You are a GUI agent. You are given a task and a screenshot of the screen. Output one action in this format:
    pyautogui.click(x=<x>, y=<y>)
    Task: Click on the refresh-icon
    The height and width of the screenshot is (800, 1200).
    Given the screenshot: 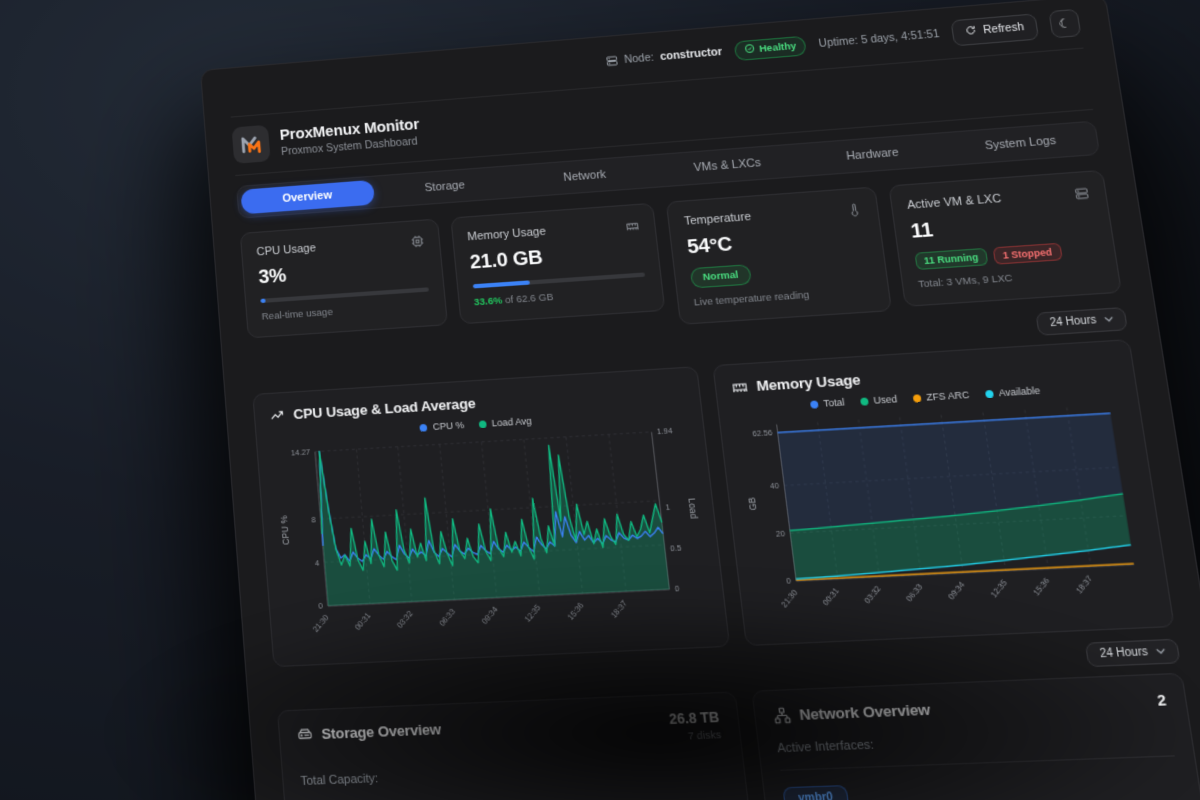 What is the action you would take?
    pyautogui.click(x=971, y=31)
    